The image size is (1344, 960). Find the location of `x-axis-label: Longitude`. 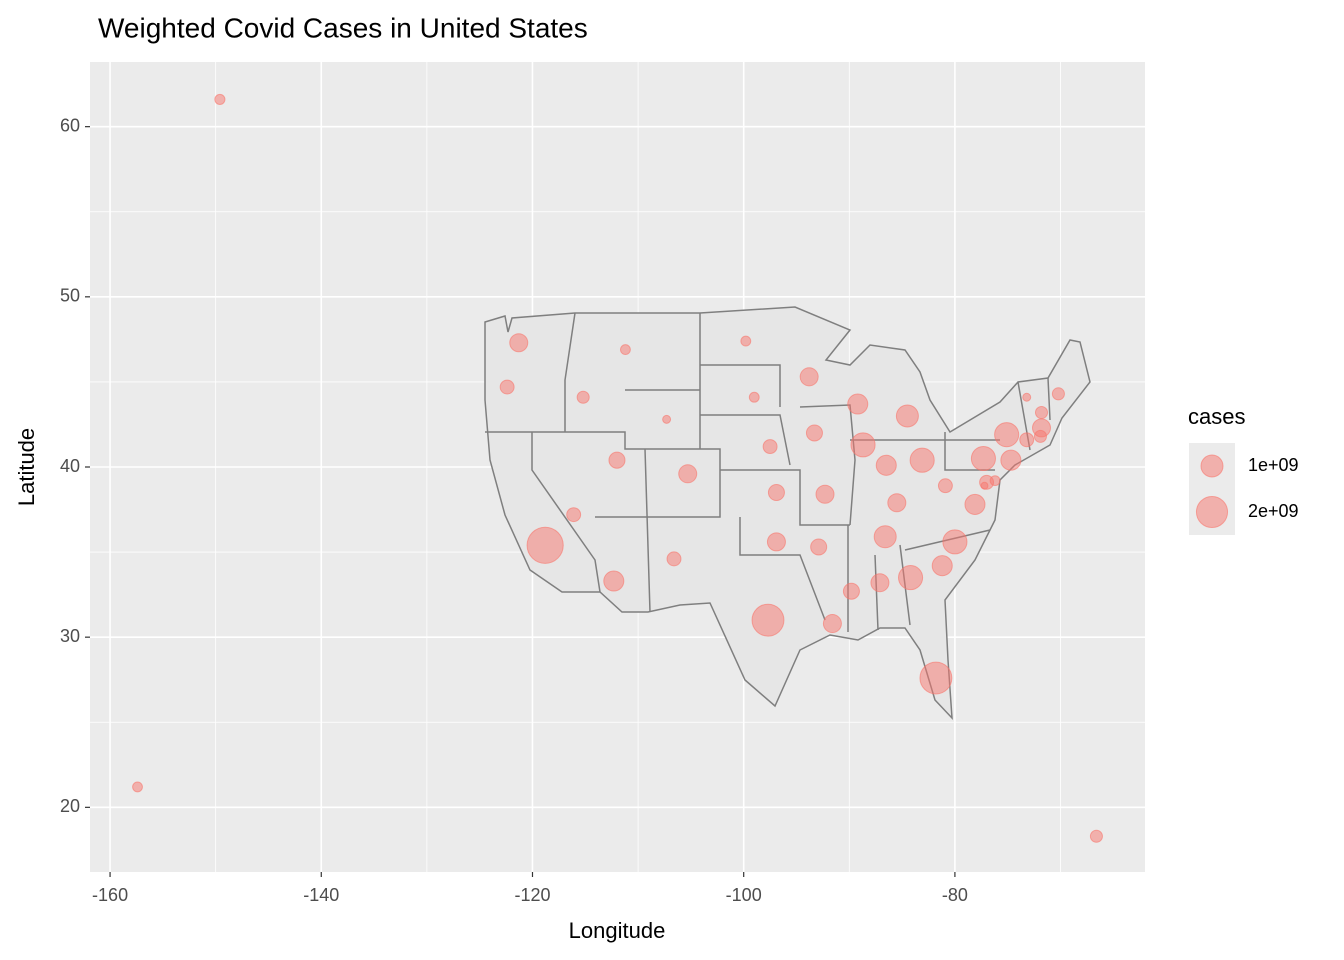

x-axis-label: Longitude is located at coordinates (617, 930).